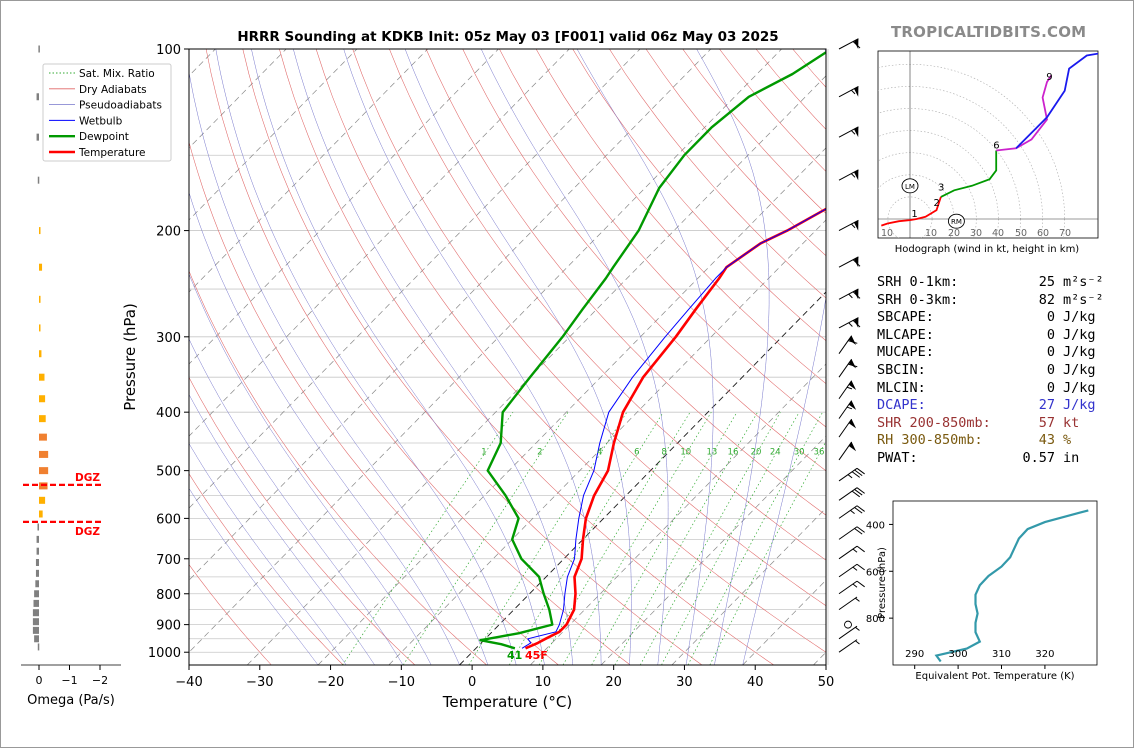 This screenshot has width=1134, height=753. Describe the element at coordinates (976, 233) in the screenshot. I see `hodograph-ring-label: 30` at that location.